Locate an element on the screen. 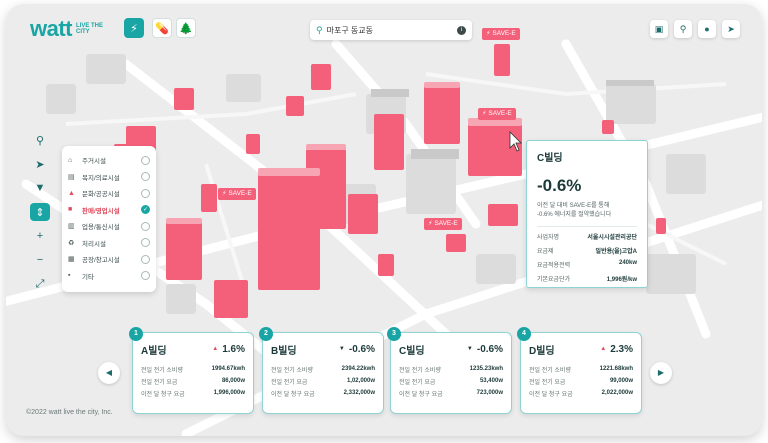  hospital-icon: ▤ is located at coordinates (71, 177).